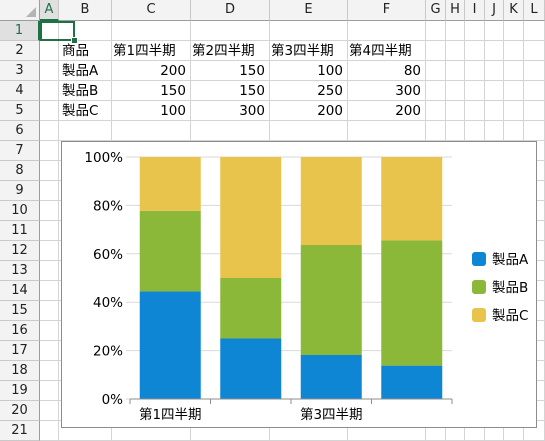 The image size is (545, 441). What do you see at coordinates (20, 171) in the screenshot?
I see `row-header-8: 8` at bounding box center [20, 171].